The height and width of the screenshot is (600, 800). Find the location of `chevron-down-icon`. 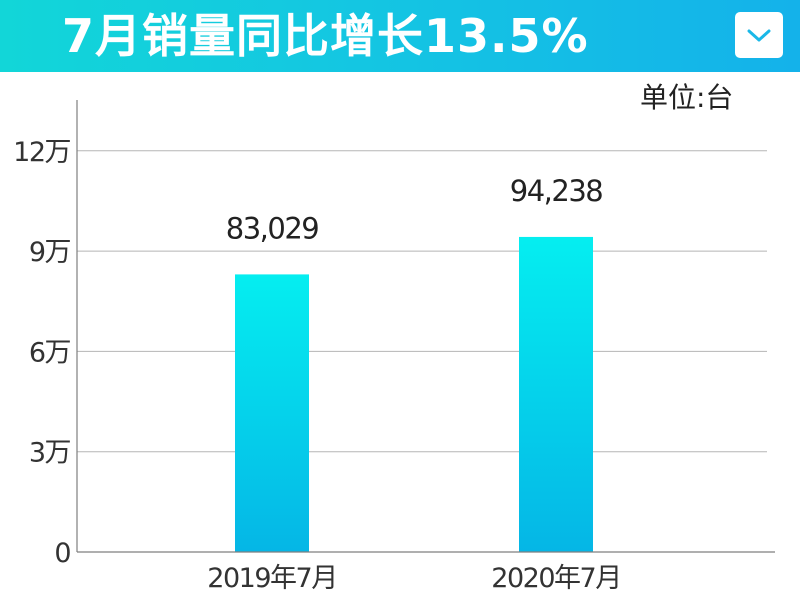

chevron-down-icon is located at coordinates (759, 35).